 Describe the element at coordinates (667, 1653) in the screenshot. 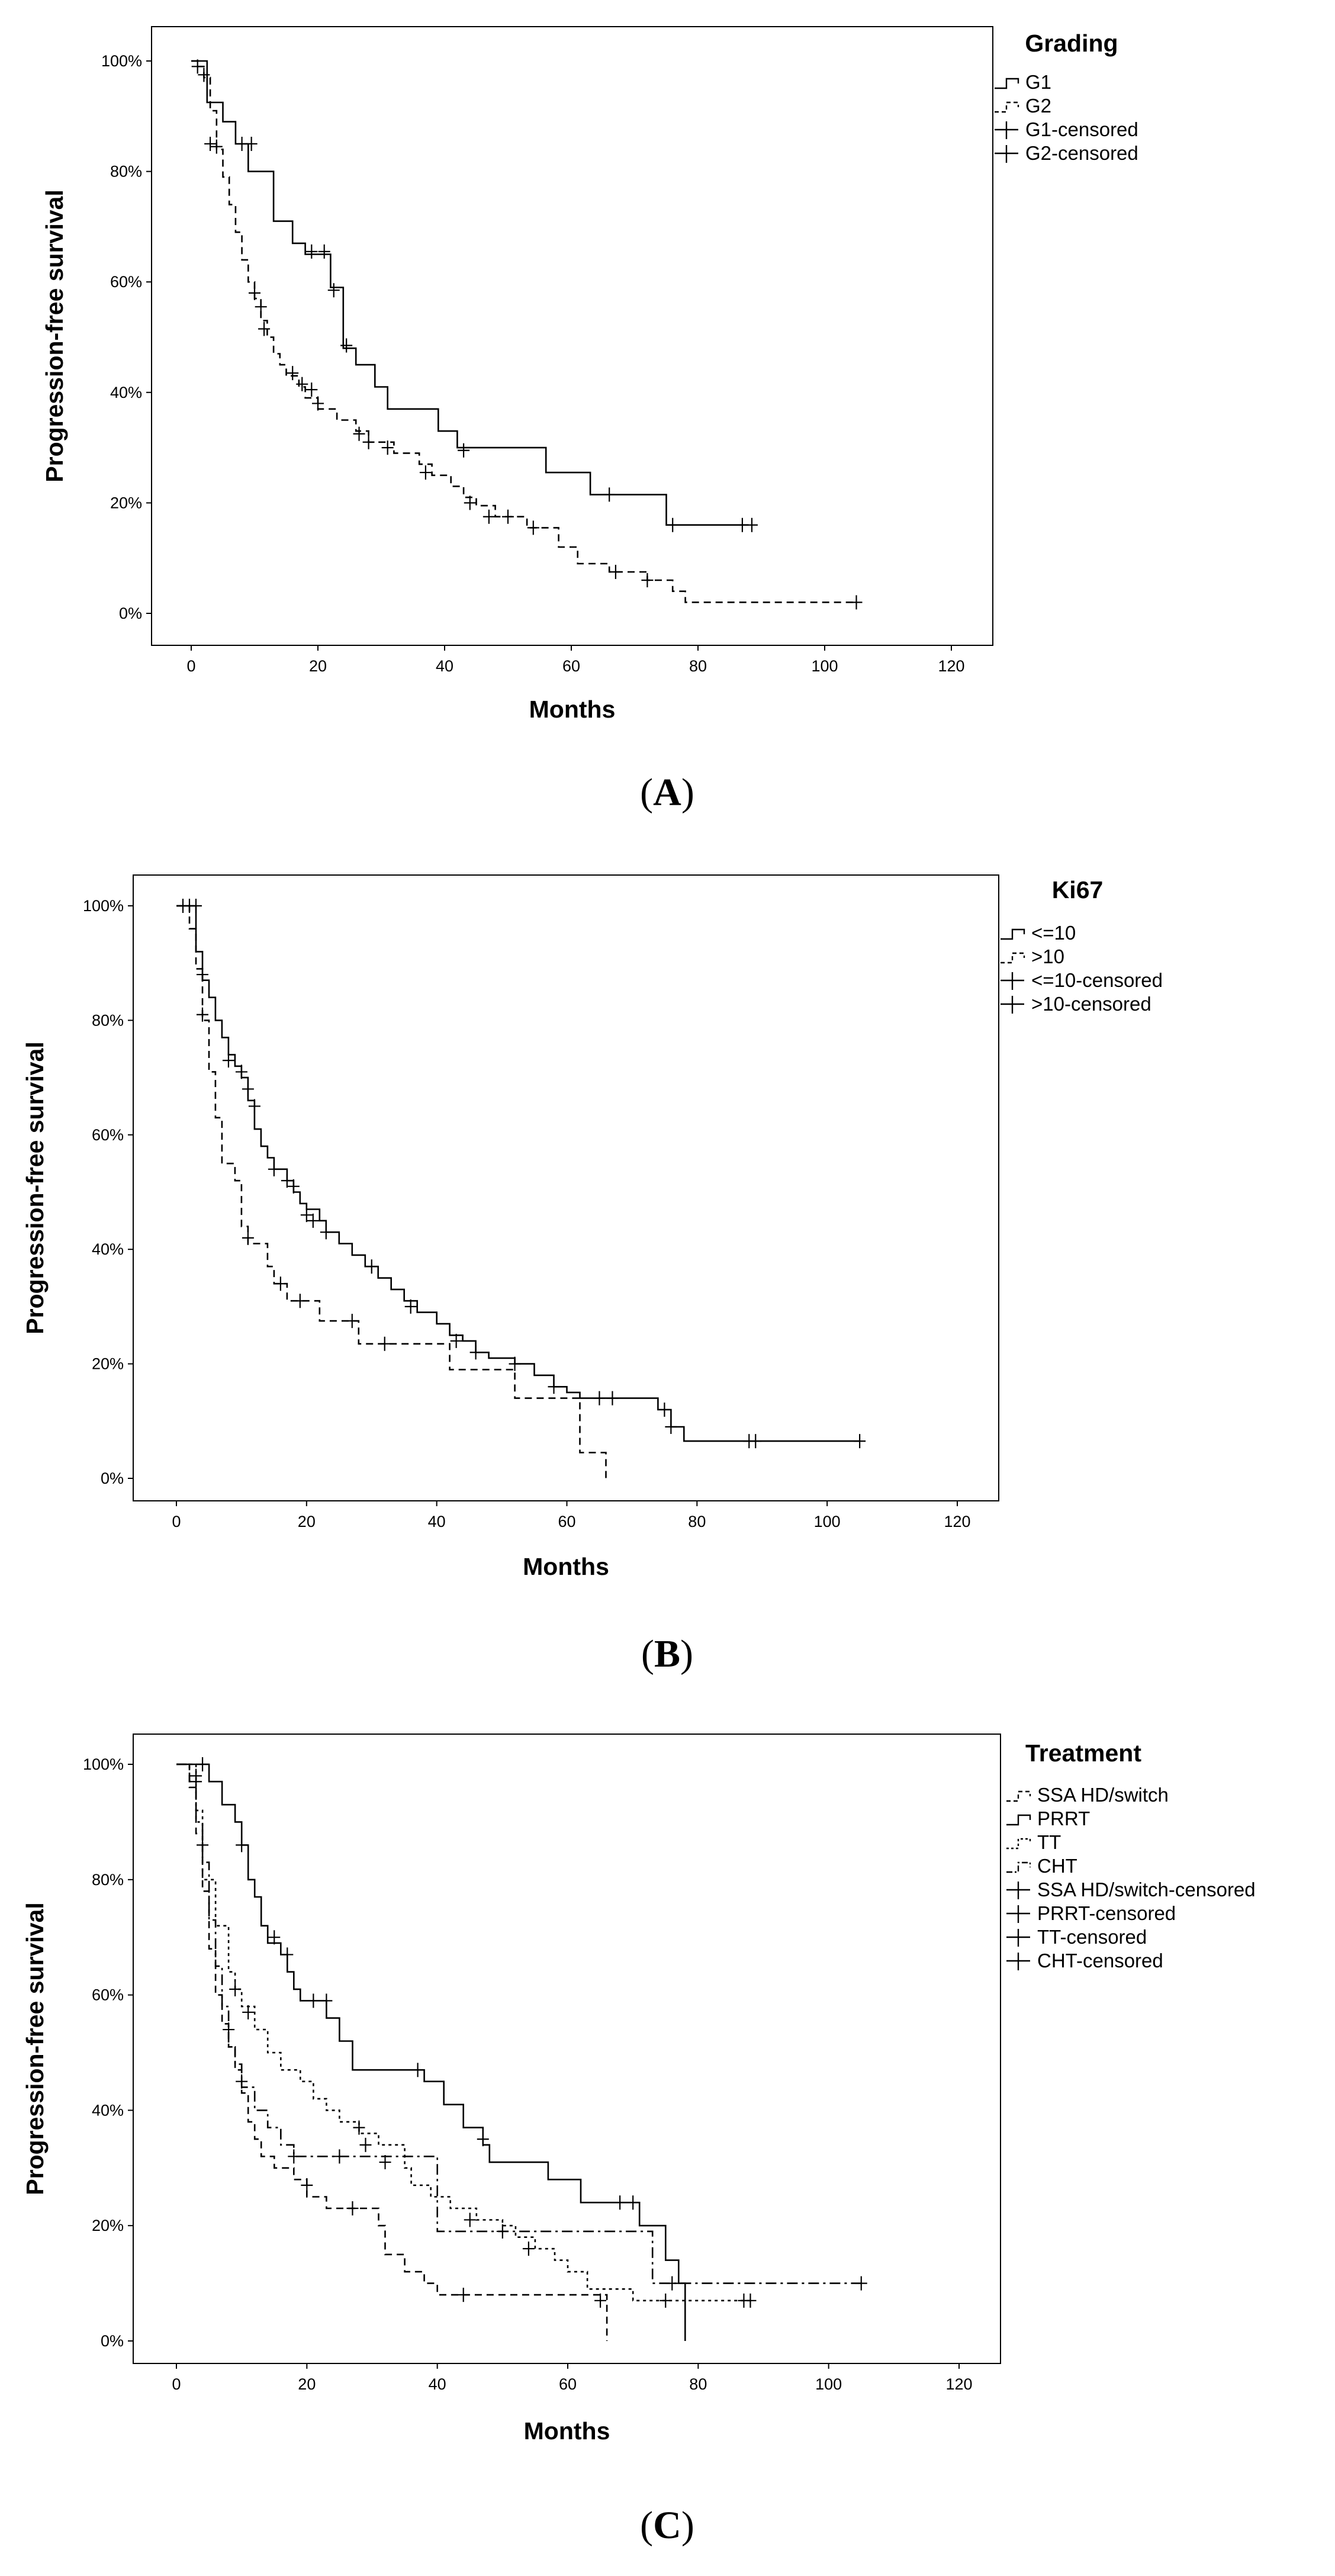

I see `panel-label: (B)` at that location.